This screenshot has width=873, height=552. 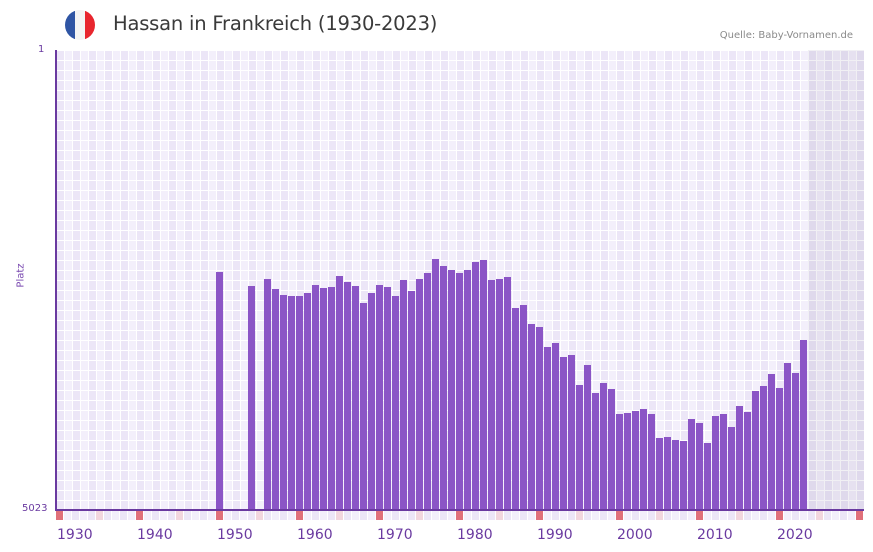 What do you see at coordinates (659, 473) in the screenshot?
I see `bar-2005` at bounding box center [659, 473].